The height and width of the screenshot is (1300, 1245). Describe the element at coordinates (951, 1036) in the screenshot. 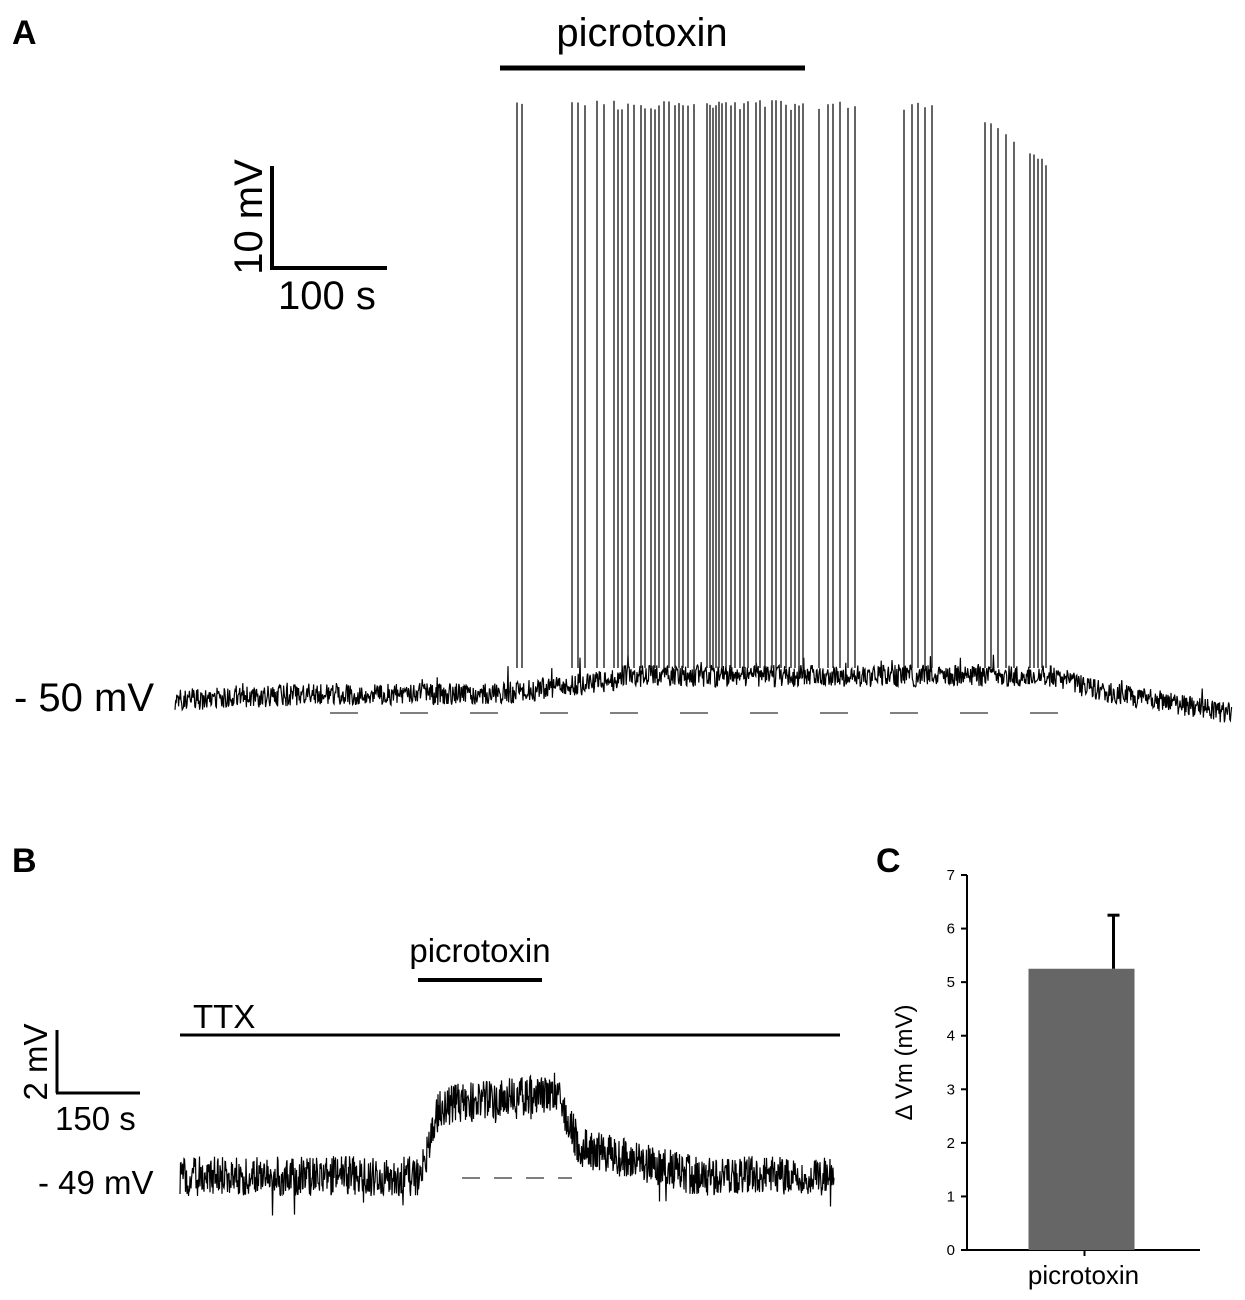

I see `panel-c-y-tick-label: 4` at that location.